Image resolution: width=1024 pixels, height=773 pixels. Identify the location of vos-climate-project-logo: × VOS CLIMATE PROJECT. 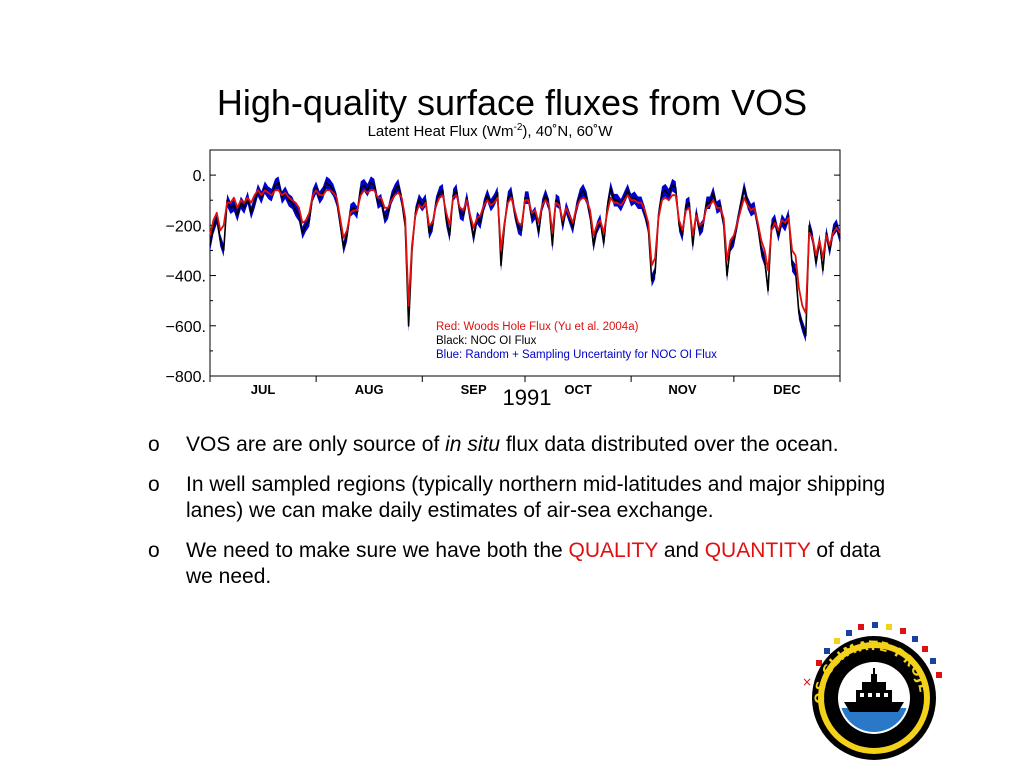
(869, 684).